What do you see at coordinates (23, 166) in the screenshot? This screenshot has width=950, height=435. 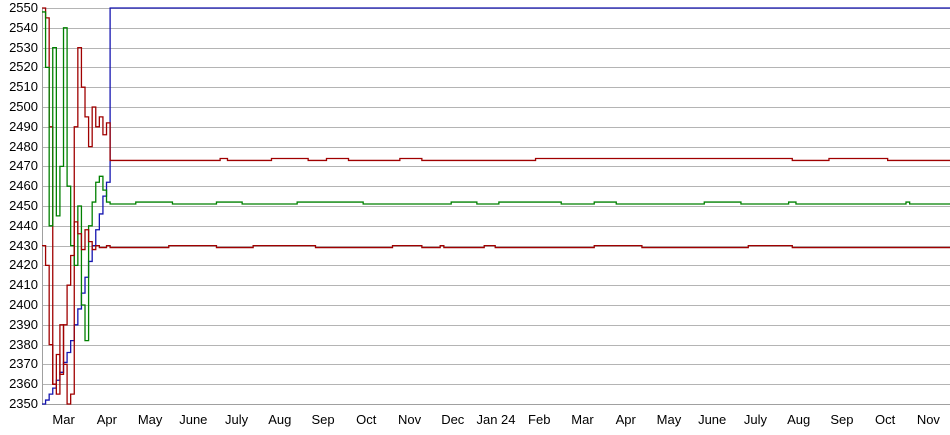 I see `y-tick-label: 2470` at bounding box center [23, 166].